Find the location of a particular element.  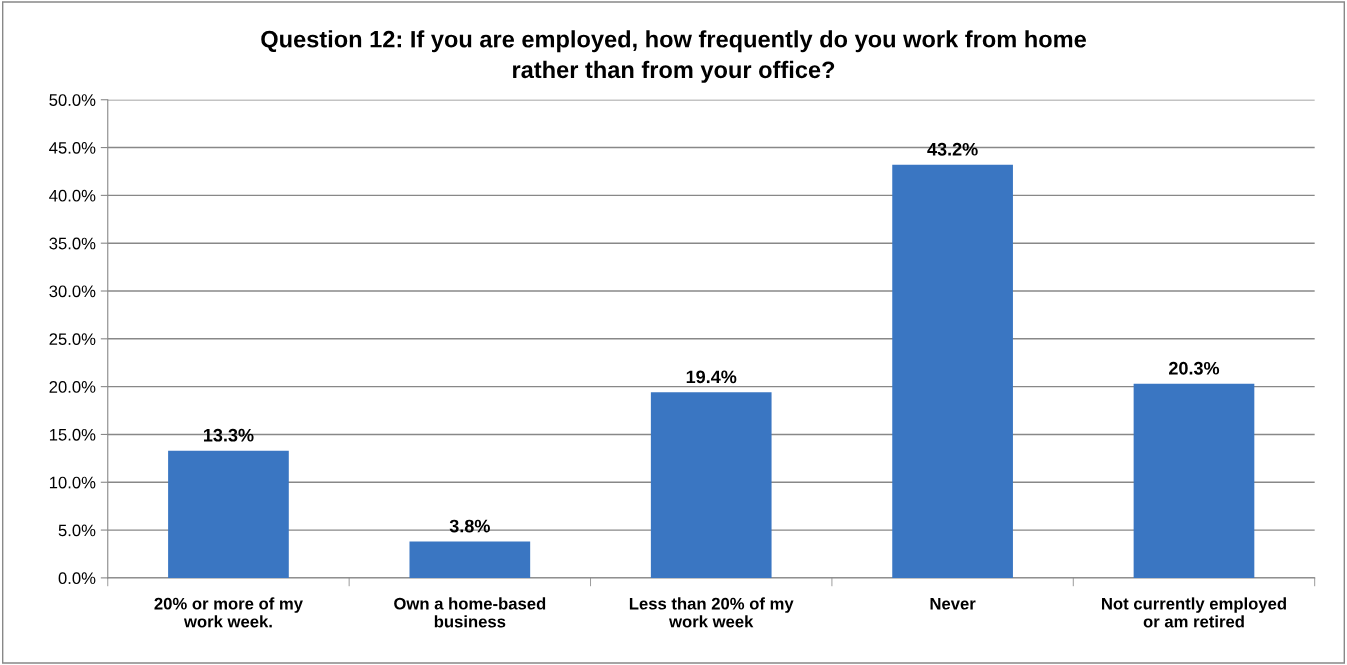

y-tick-label: 0.0% is located at coordinates (77, 578).